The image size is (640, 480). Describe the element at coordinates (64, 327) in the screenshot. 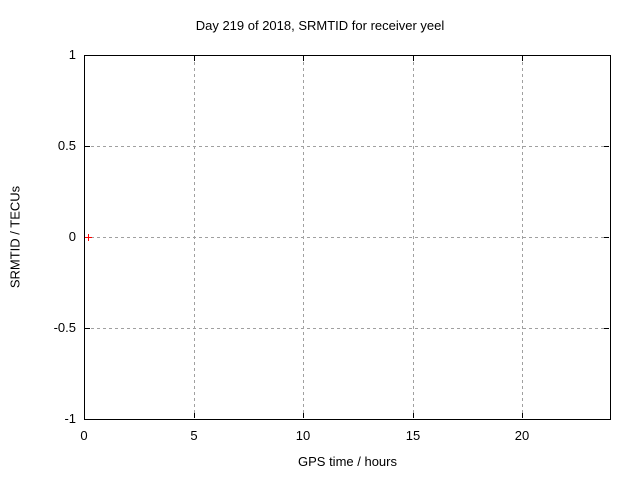

I see `y-tick-label: -0.5` at that location.